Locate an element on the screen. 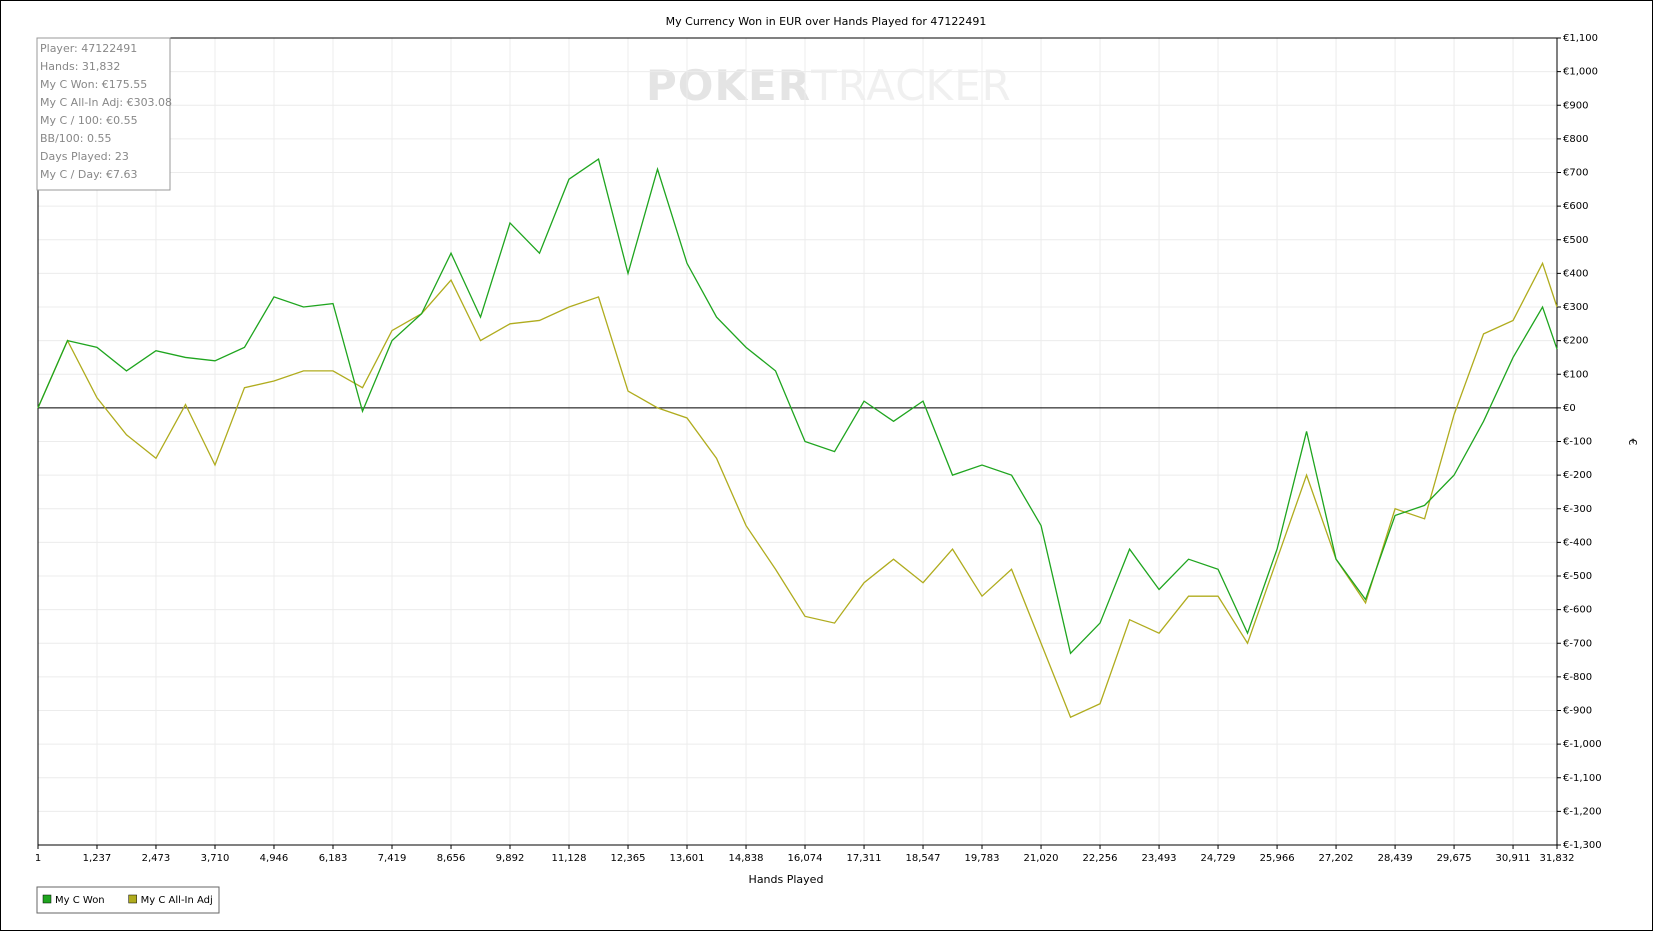  y-tick-label: €-300 is located at coordinates (1577, 509).